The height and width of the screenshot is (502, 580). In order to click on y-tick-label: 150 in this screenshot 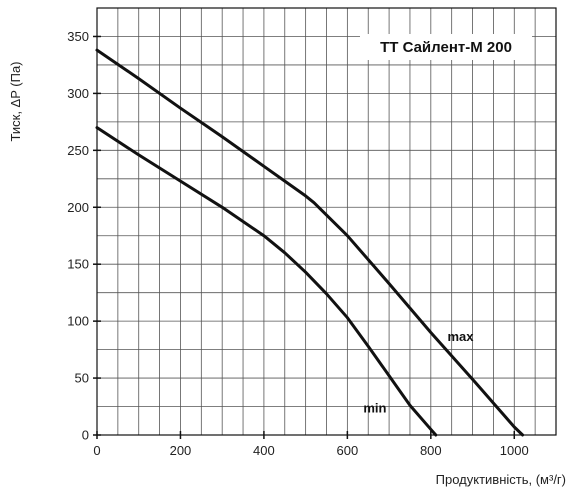, I will do `click(78, 264)`.